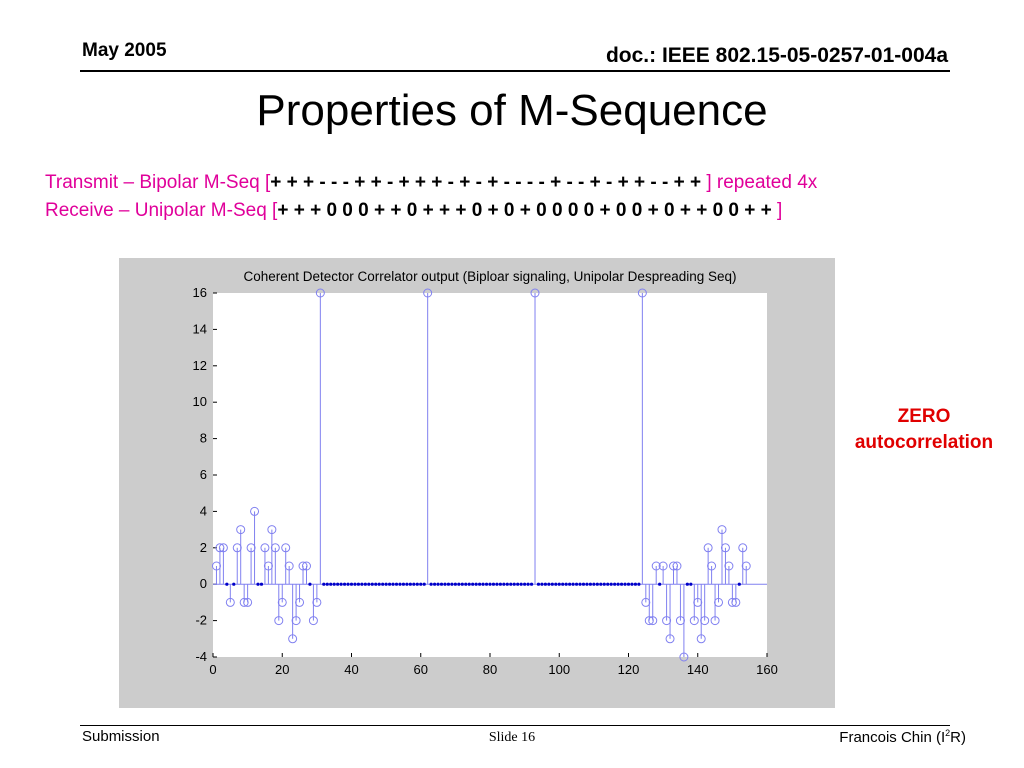 The height and width of the screenshot is (768, 1024). Describe the element at coordinates (902, 737) in the screenshot. I see `footer-author: Francois Chin (I2R)` at that location.